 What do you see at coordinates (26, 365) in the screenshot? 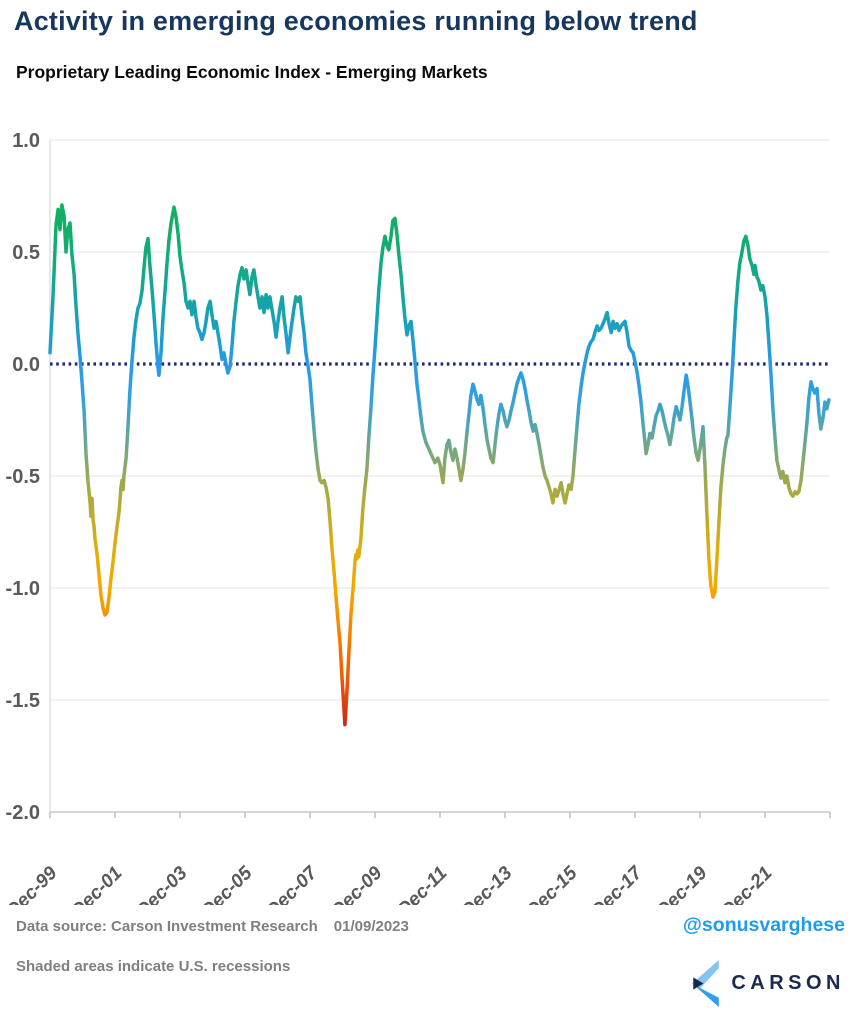
I see `y-tick-label: 0.0` at bounding box center [26, 365].